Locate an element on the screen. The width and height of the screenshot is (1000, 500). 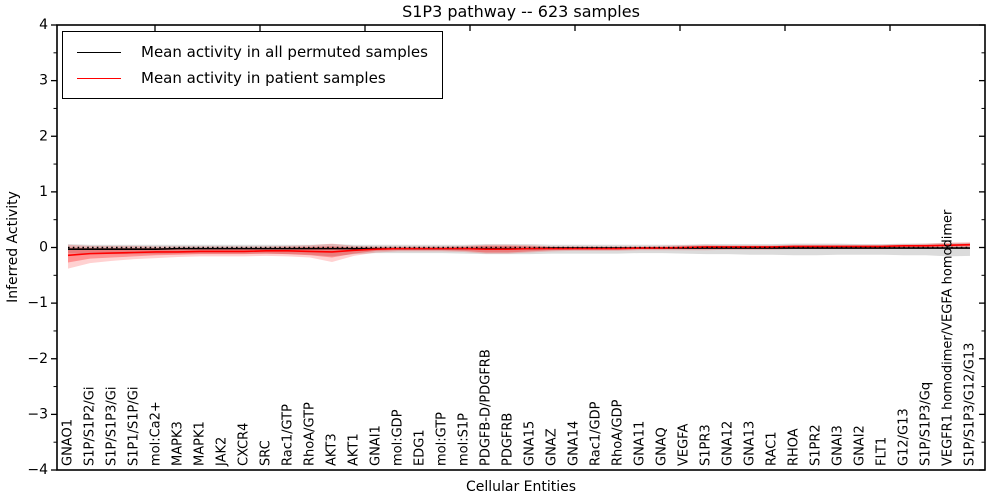
legend-line-sample-permuted is located at coordinates (99, 52).